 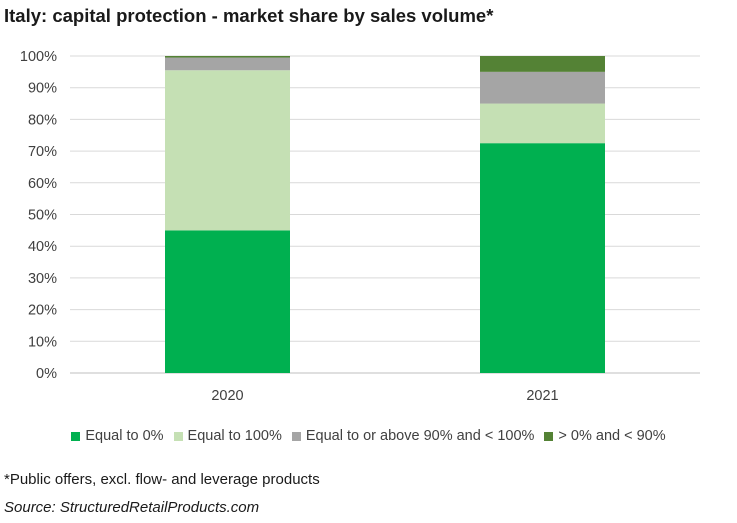 I want to click on y-tick-label: 40%, so click(x=42, y=247).